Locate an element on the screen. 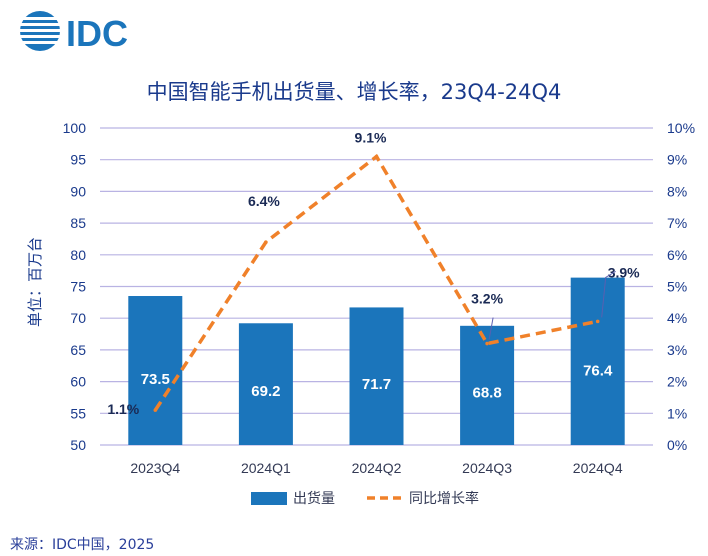  logo-text: IDC is located at coordinates (97, 33).